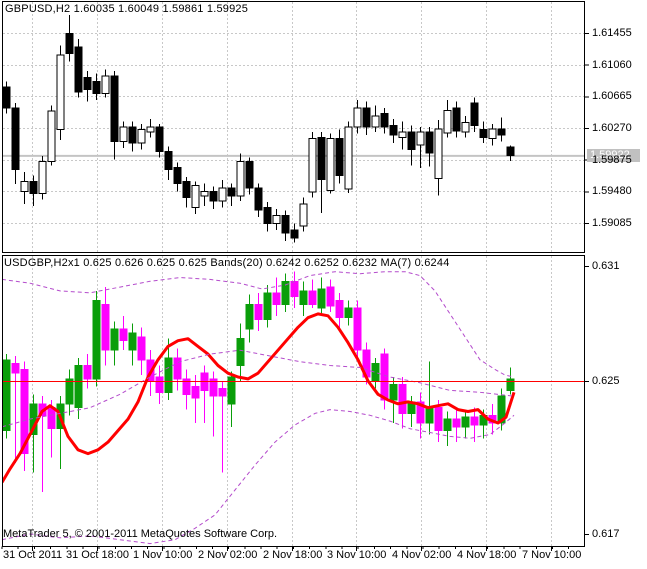  Describe the element at coordinates (612, 128) in the screenshot. I see `price-axis-label: 1.60270` at that location.